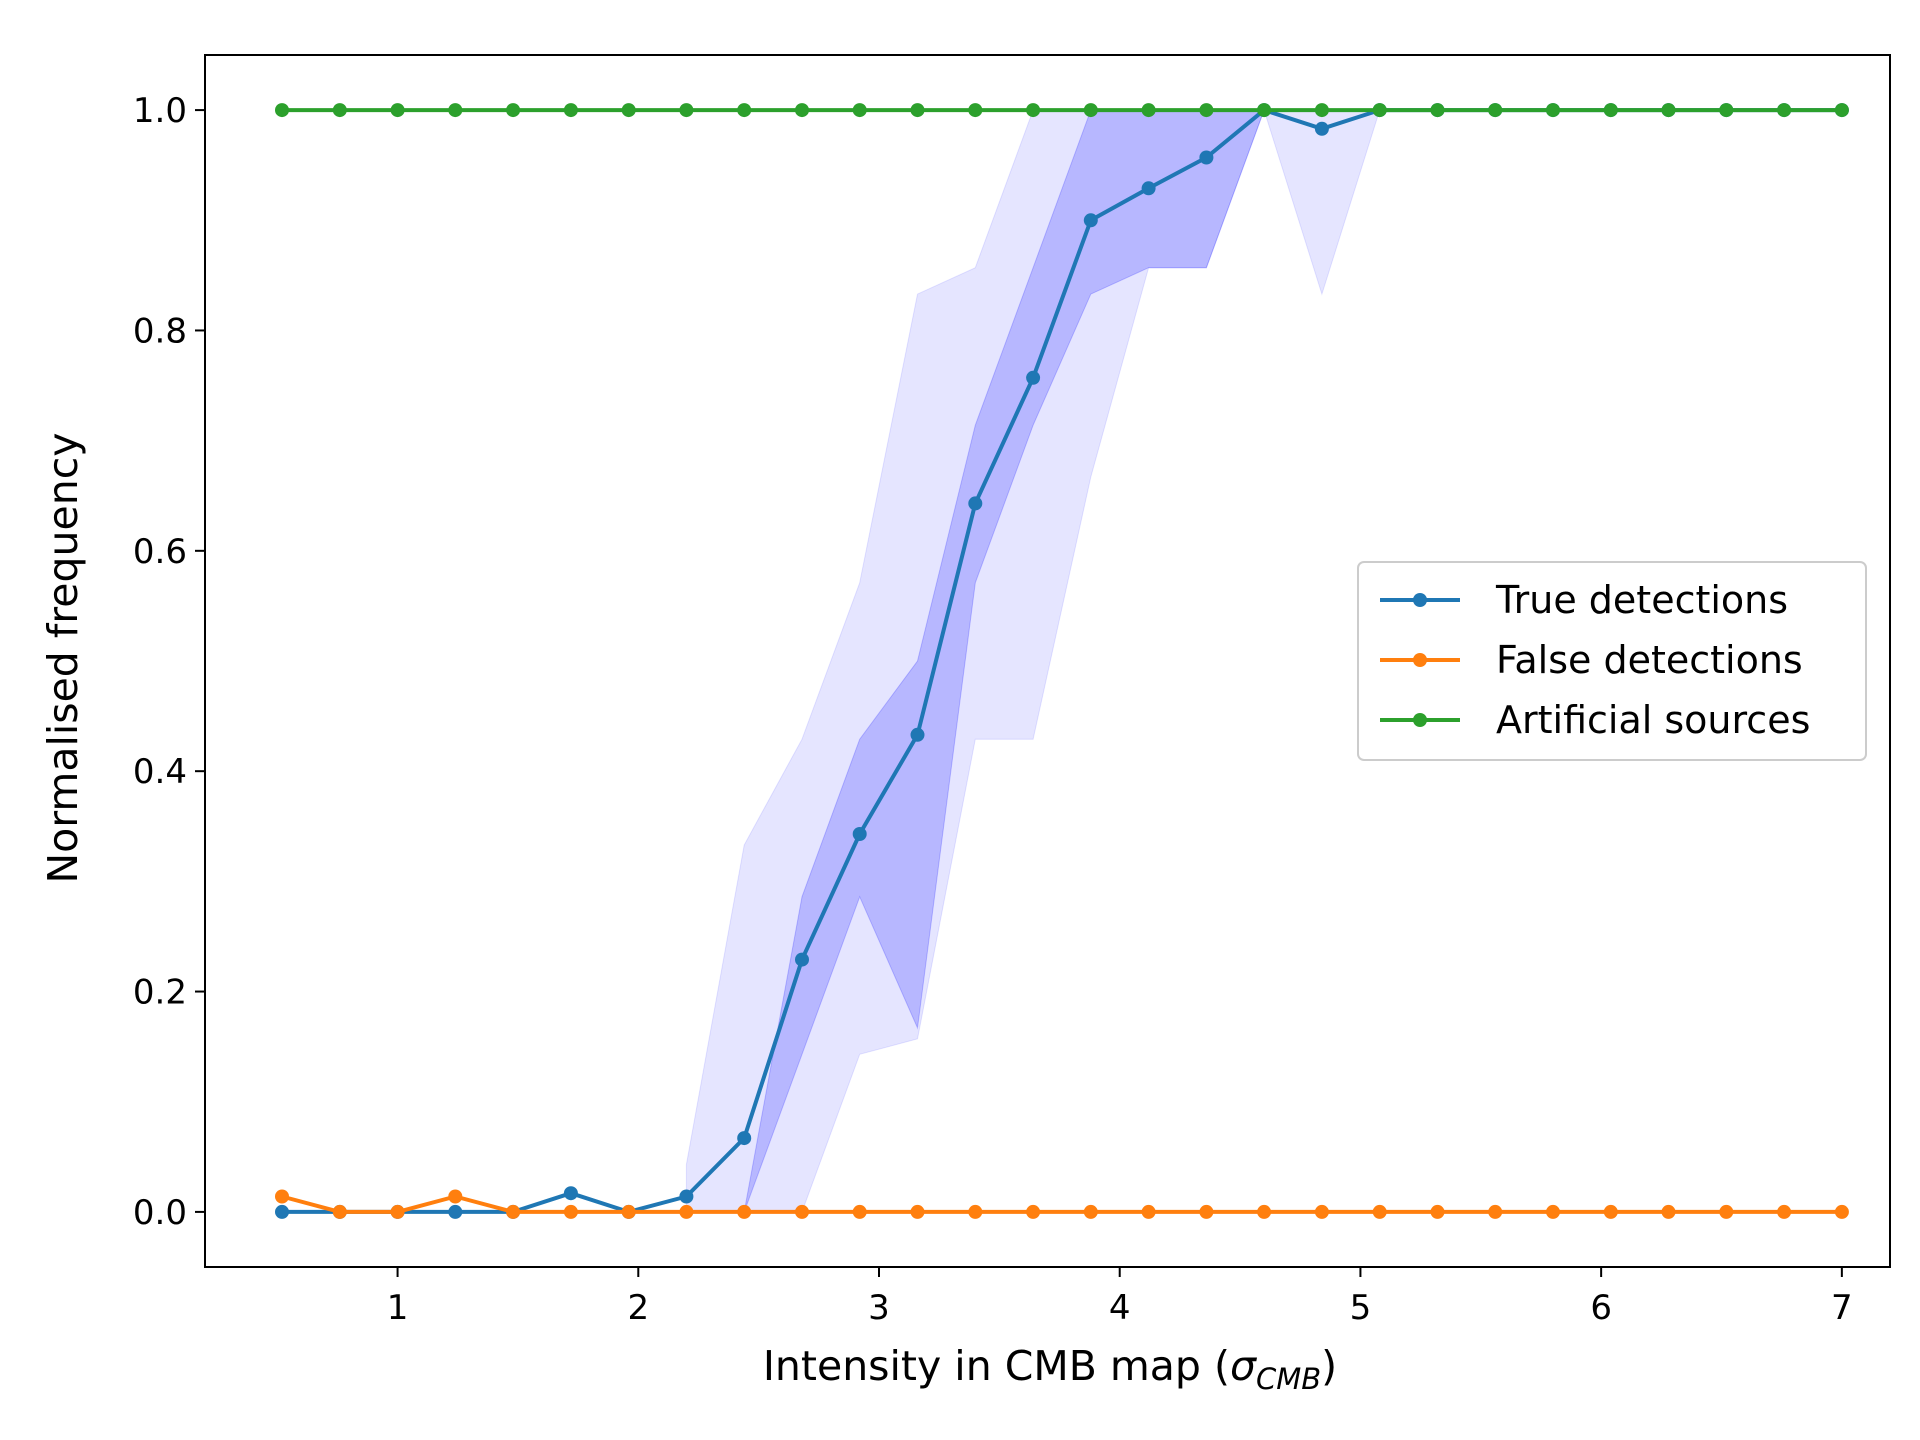 The height and width of the screenshot is (1440, 1920). What do you see at coordinates (1420, 720) in the screenshot?
I see `legend-marker-artificial-sources` at bounding box center [1420, 720].